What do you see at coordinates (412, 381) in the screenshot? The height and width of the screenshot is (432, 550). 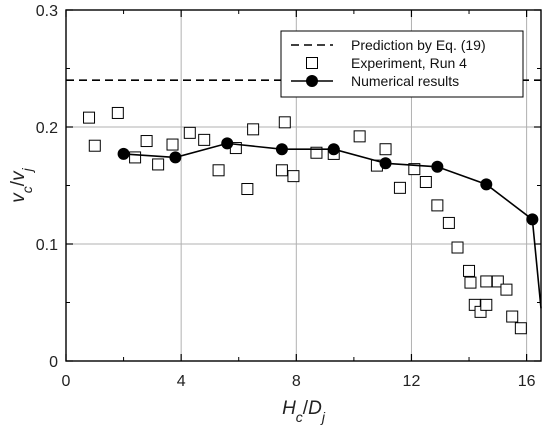 I see `x-tick-label: 12` at bounding box center [412, 381].